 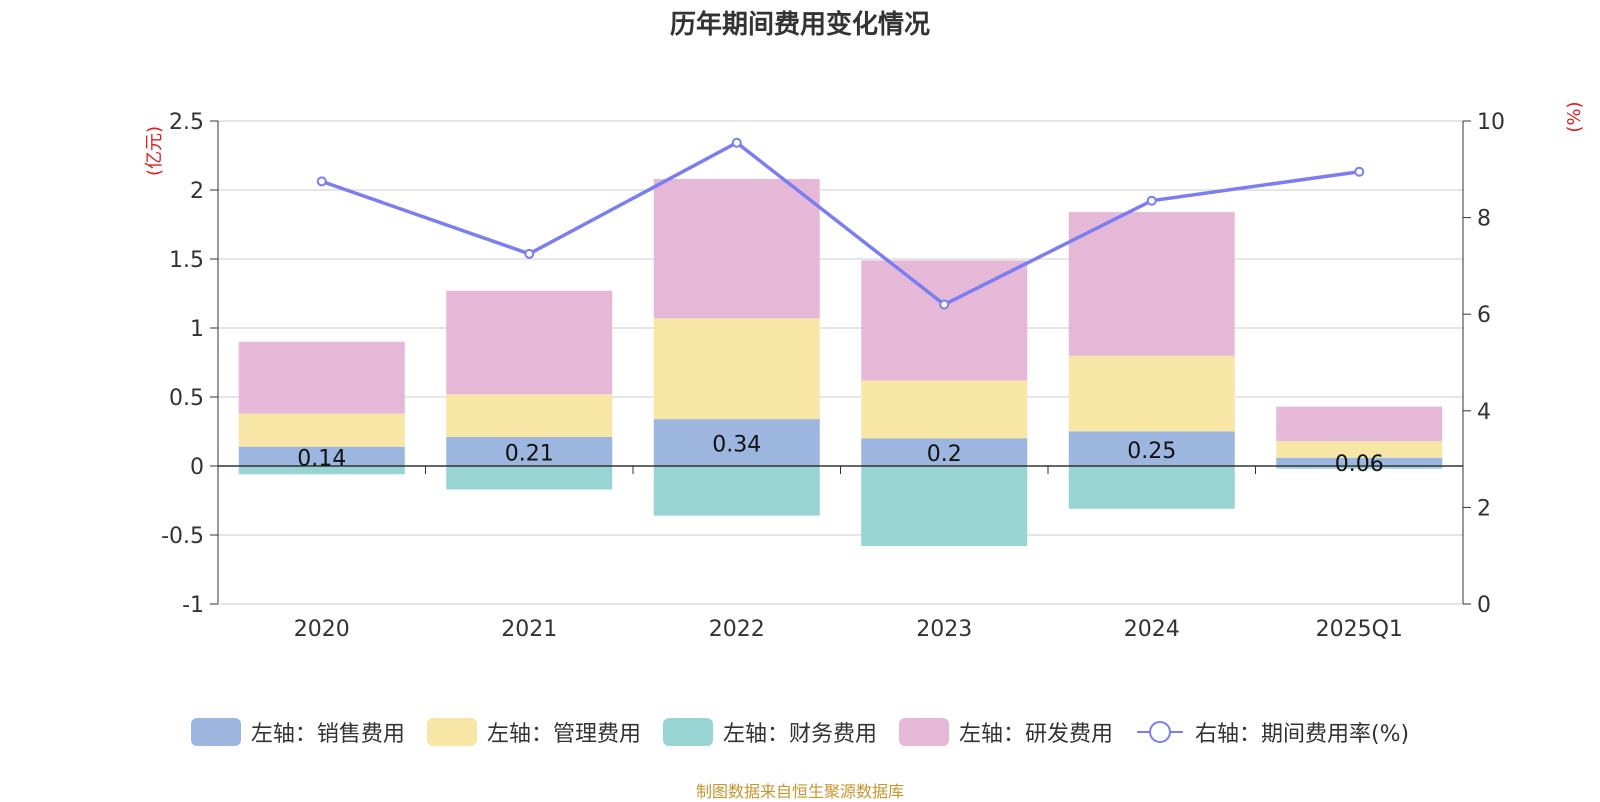 I want to click on right-axis-unit: (%), so click(x=1574, y=116).